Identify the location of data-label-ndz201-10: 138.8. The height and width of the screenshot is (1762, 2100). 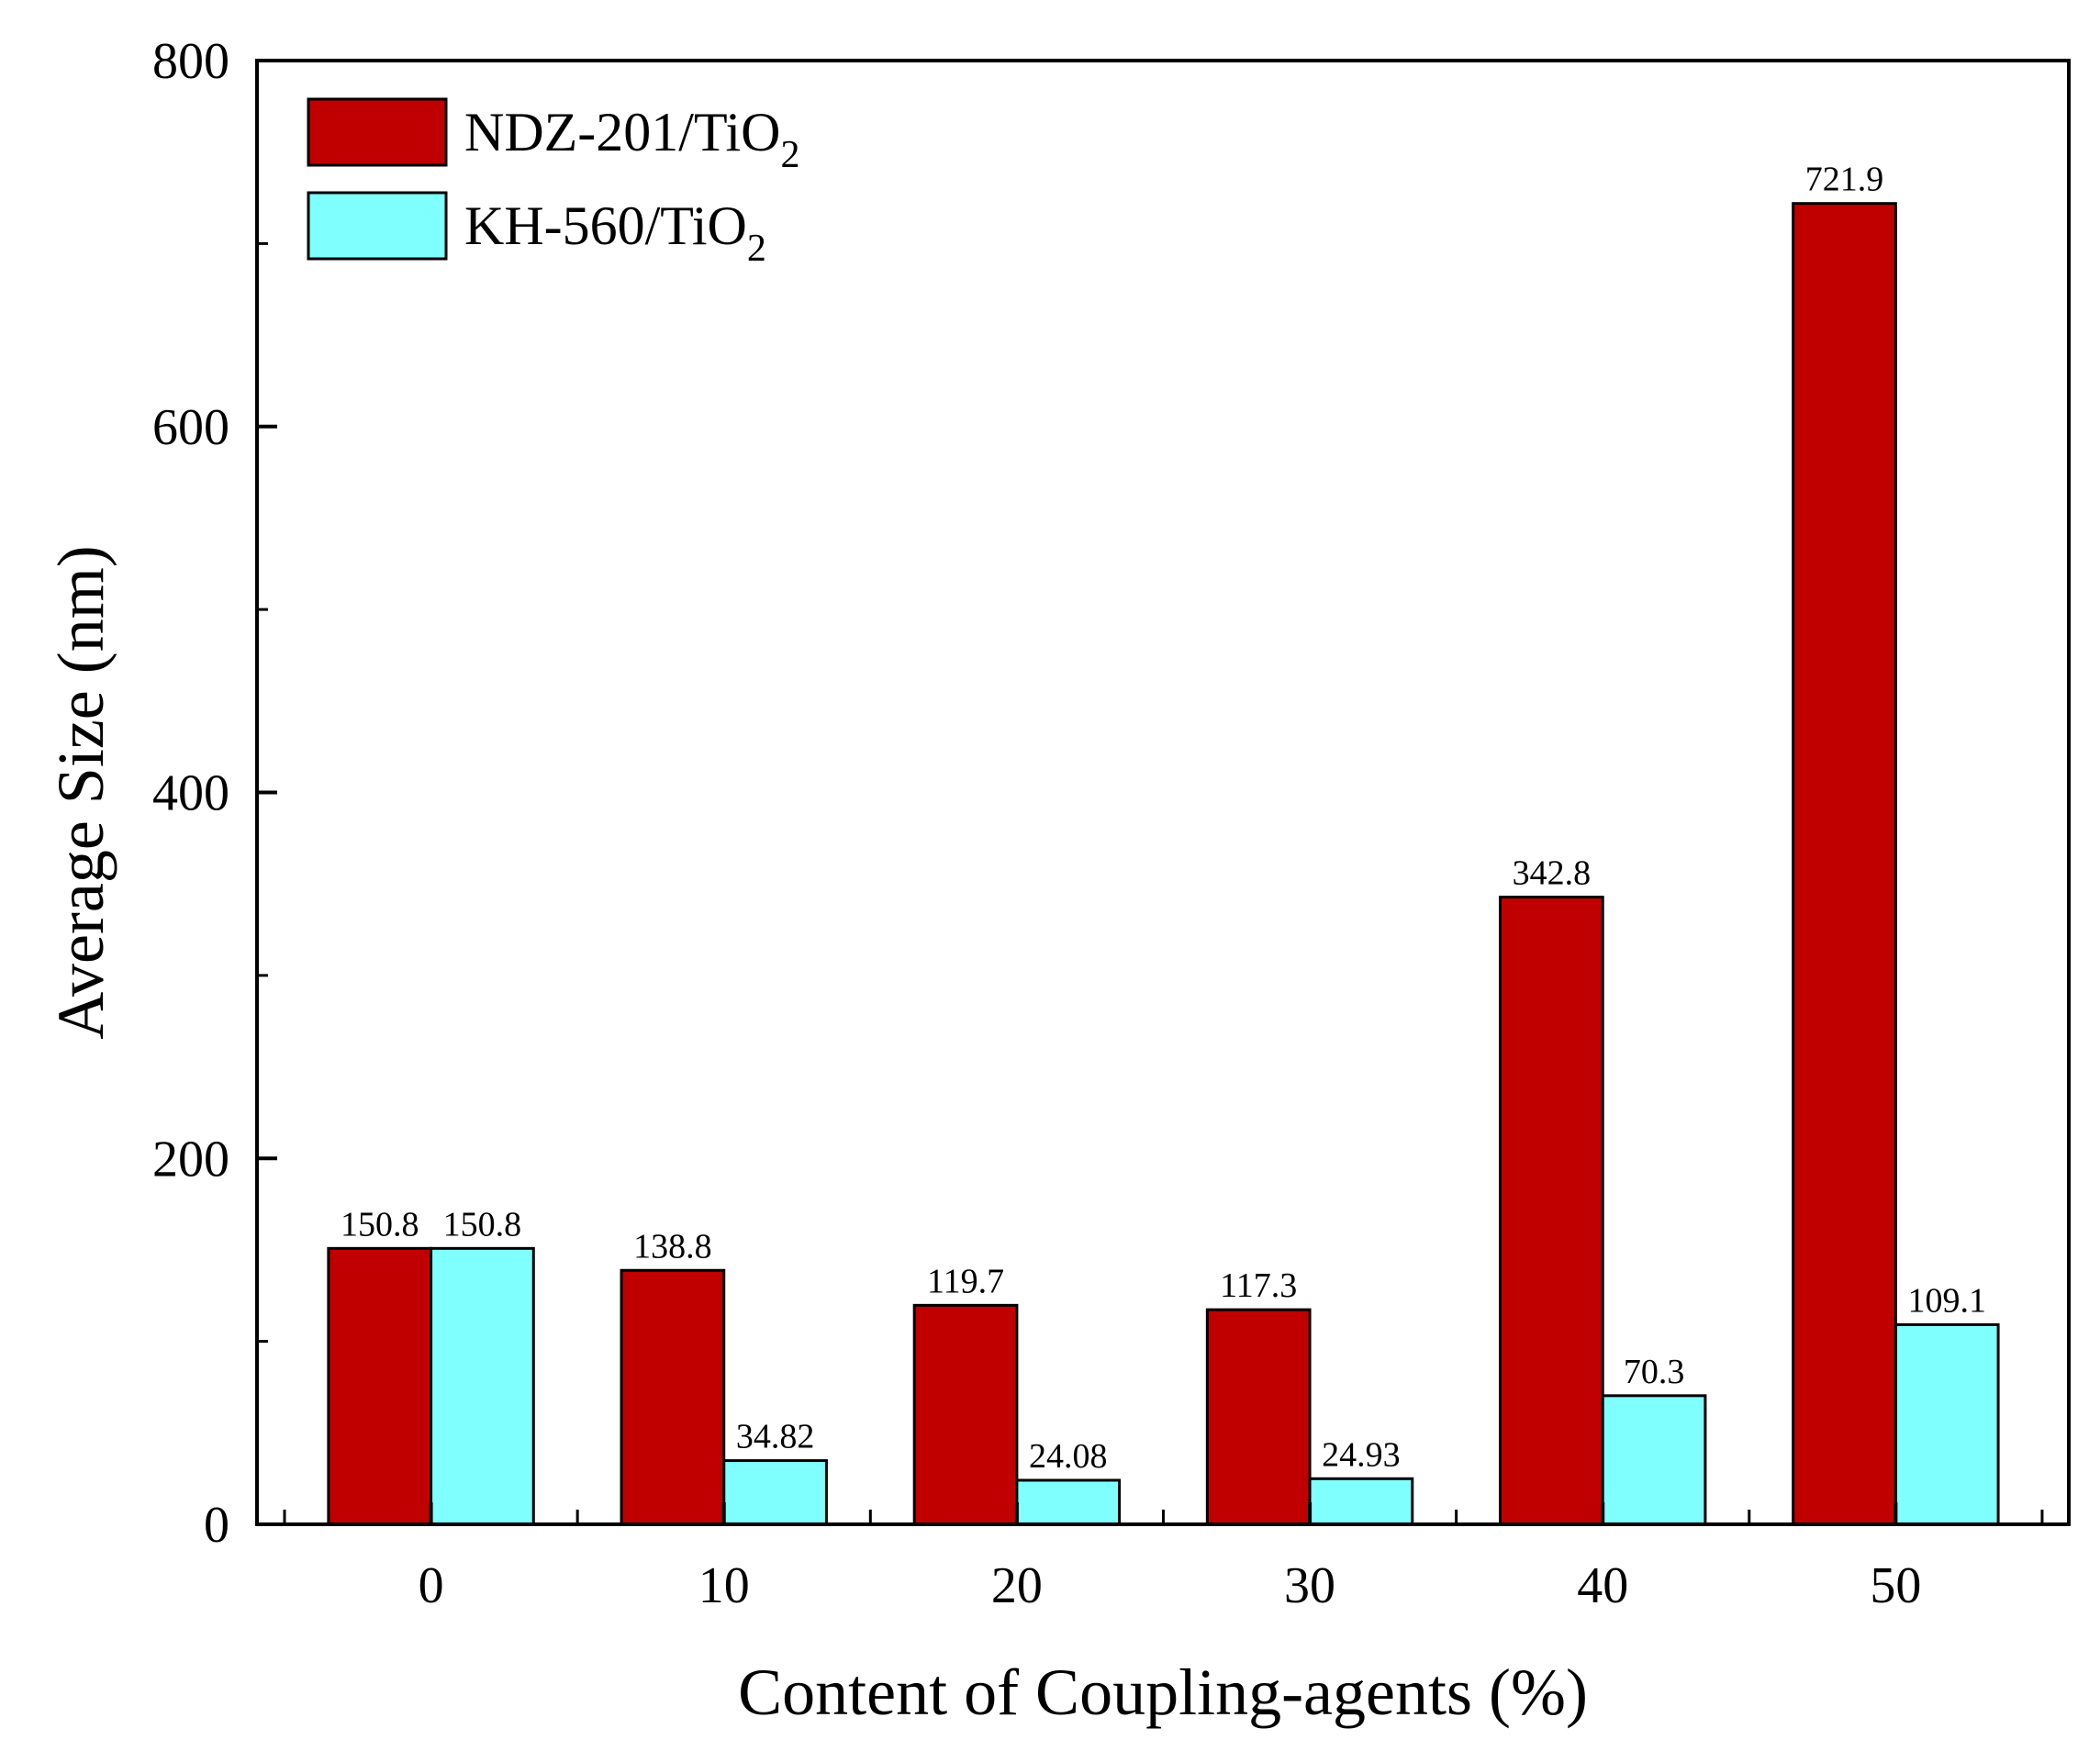
(672, 1246).